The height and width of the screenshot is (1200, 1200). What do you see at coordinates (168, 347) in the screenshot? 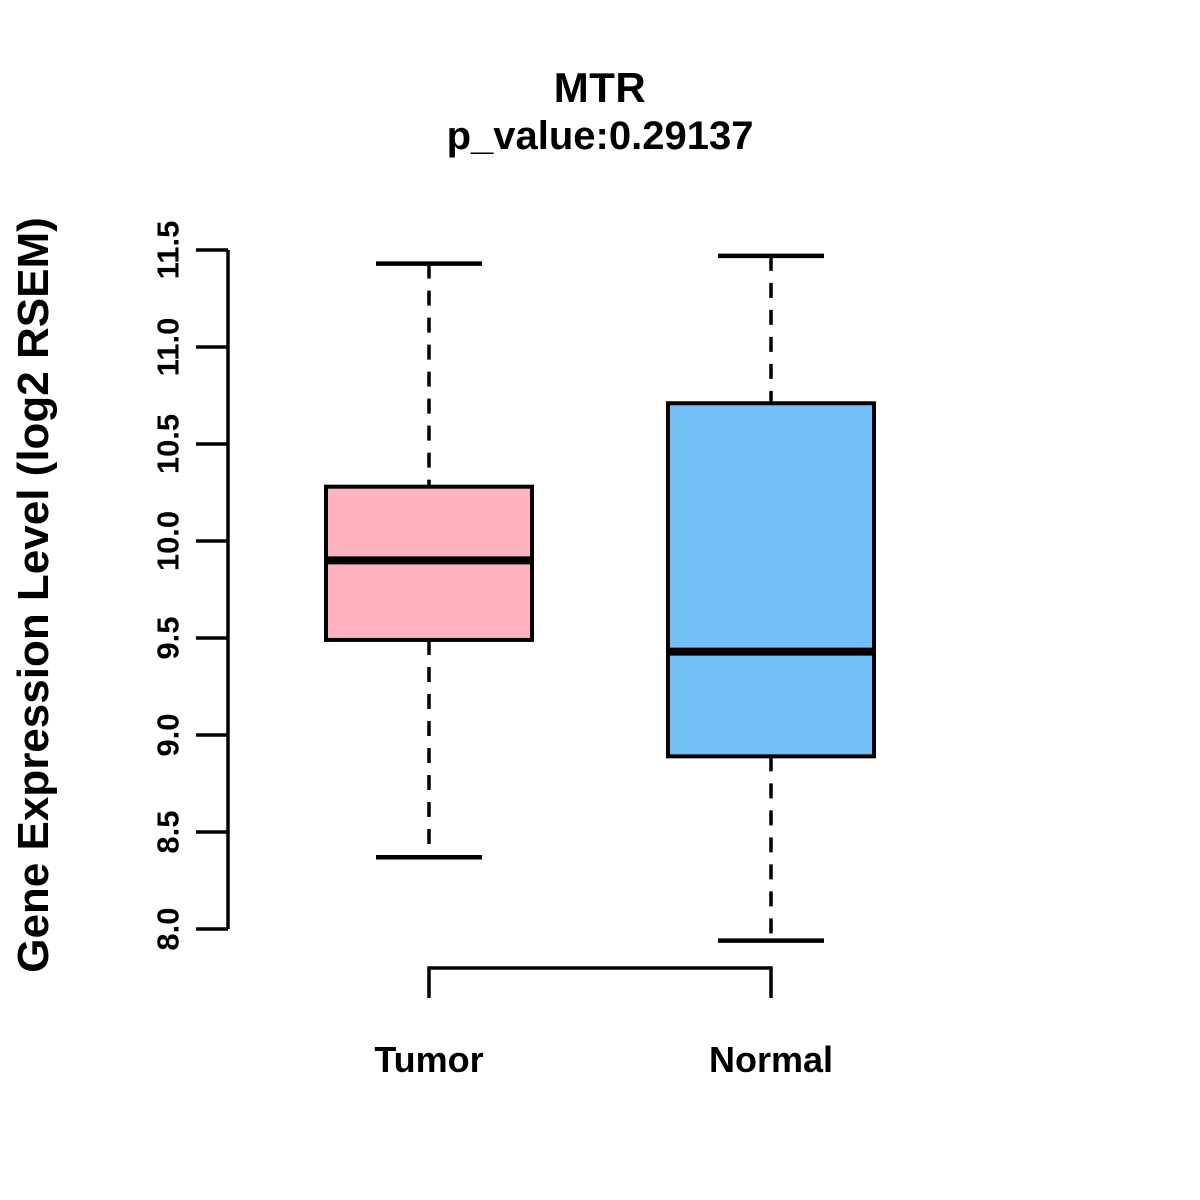
I see `y-axis-tick-label: 11.0` at bounding box center [168, 347].